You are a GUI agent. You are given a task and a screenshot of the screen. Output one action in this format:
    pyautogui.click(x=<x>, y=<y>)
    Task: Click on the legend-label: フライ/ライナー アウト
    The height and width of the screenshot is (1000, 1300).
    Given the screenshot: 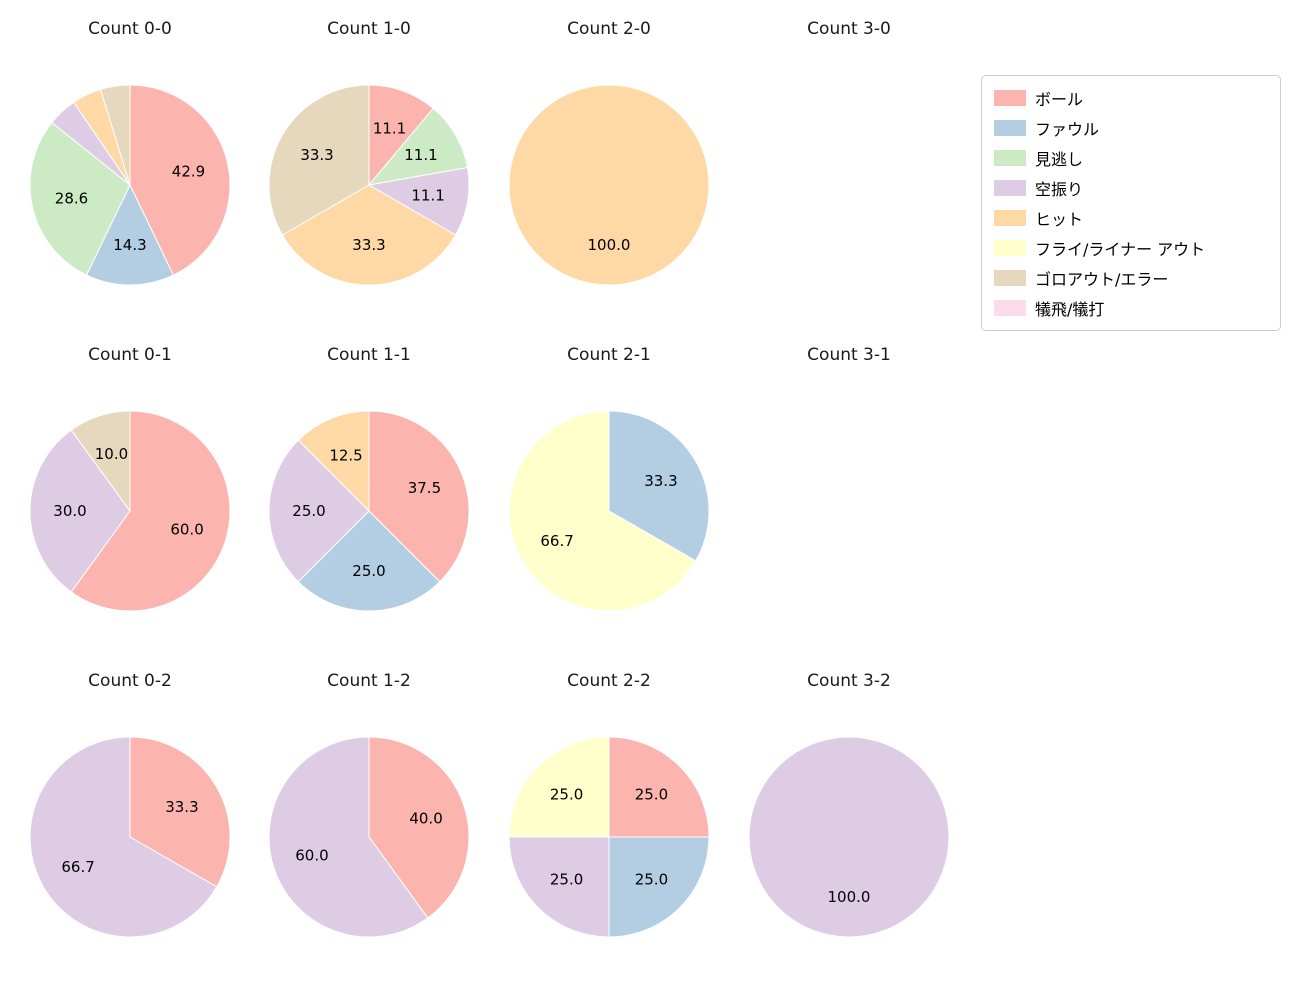 What is the action you would take?
    pyautogui.click(x=1120, y=249)
    